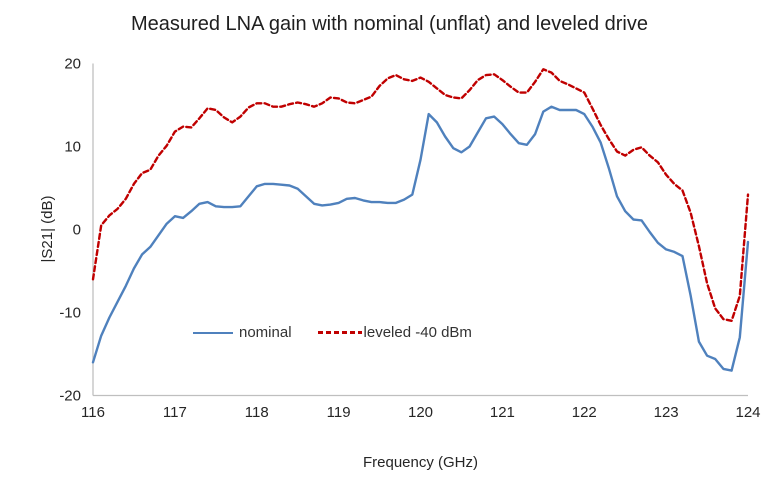 This screenshot has height=486, width=779. I want to click on x-tick-label: 124, so click(748, 412).